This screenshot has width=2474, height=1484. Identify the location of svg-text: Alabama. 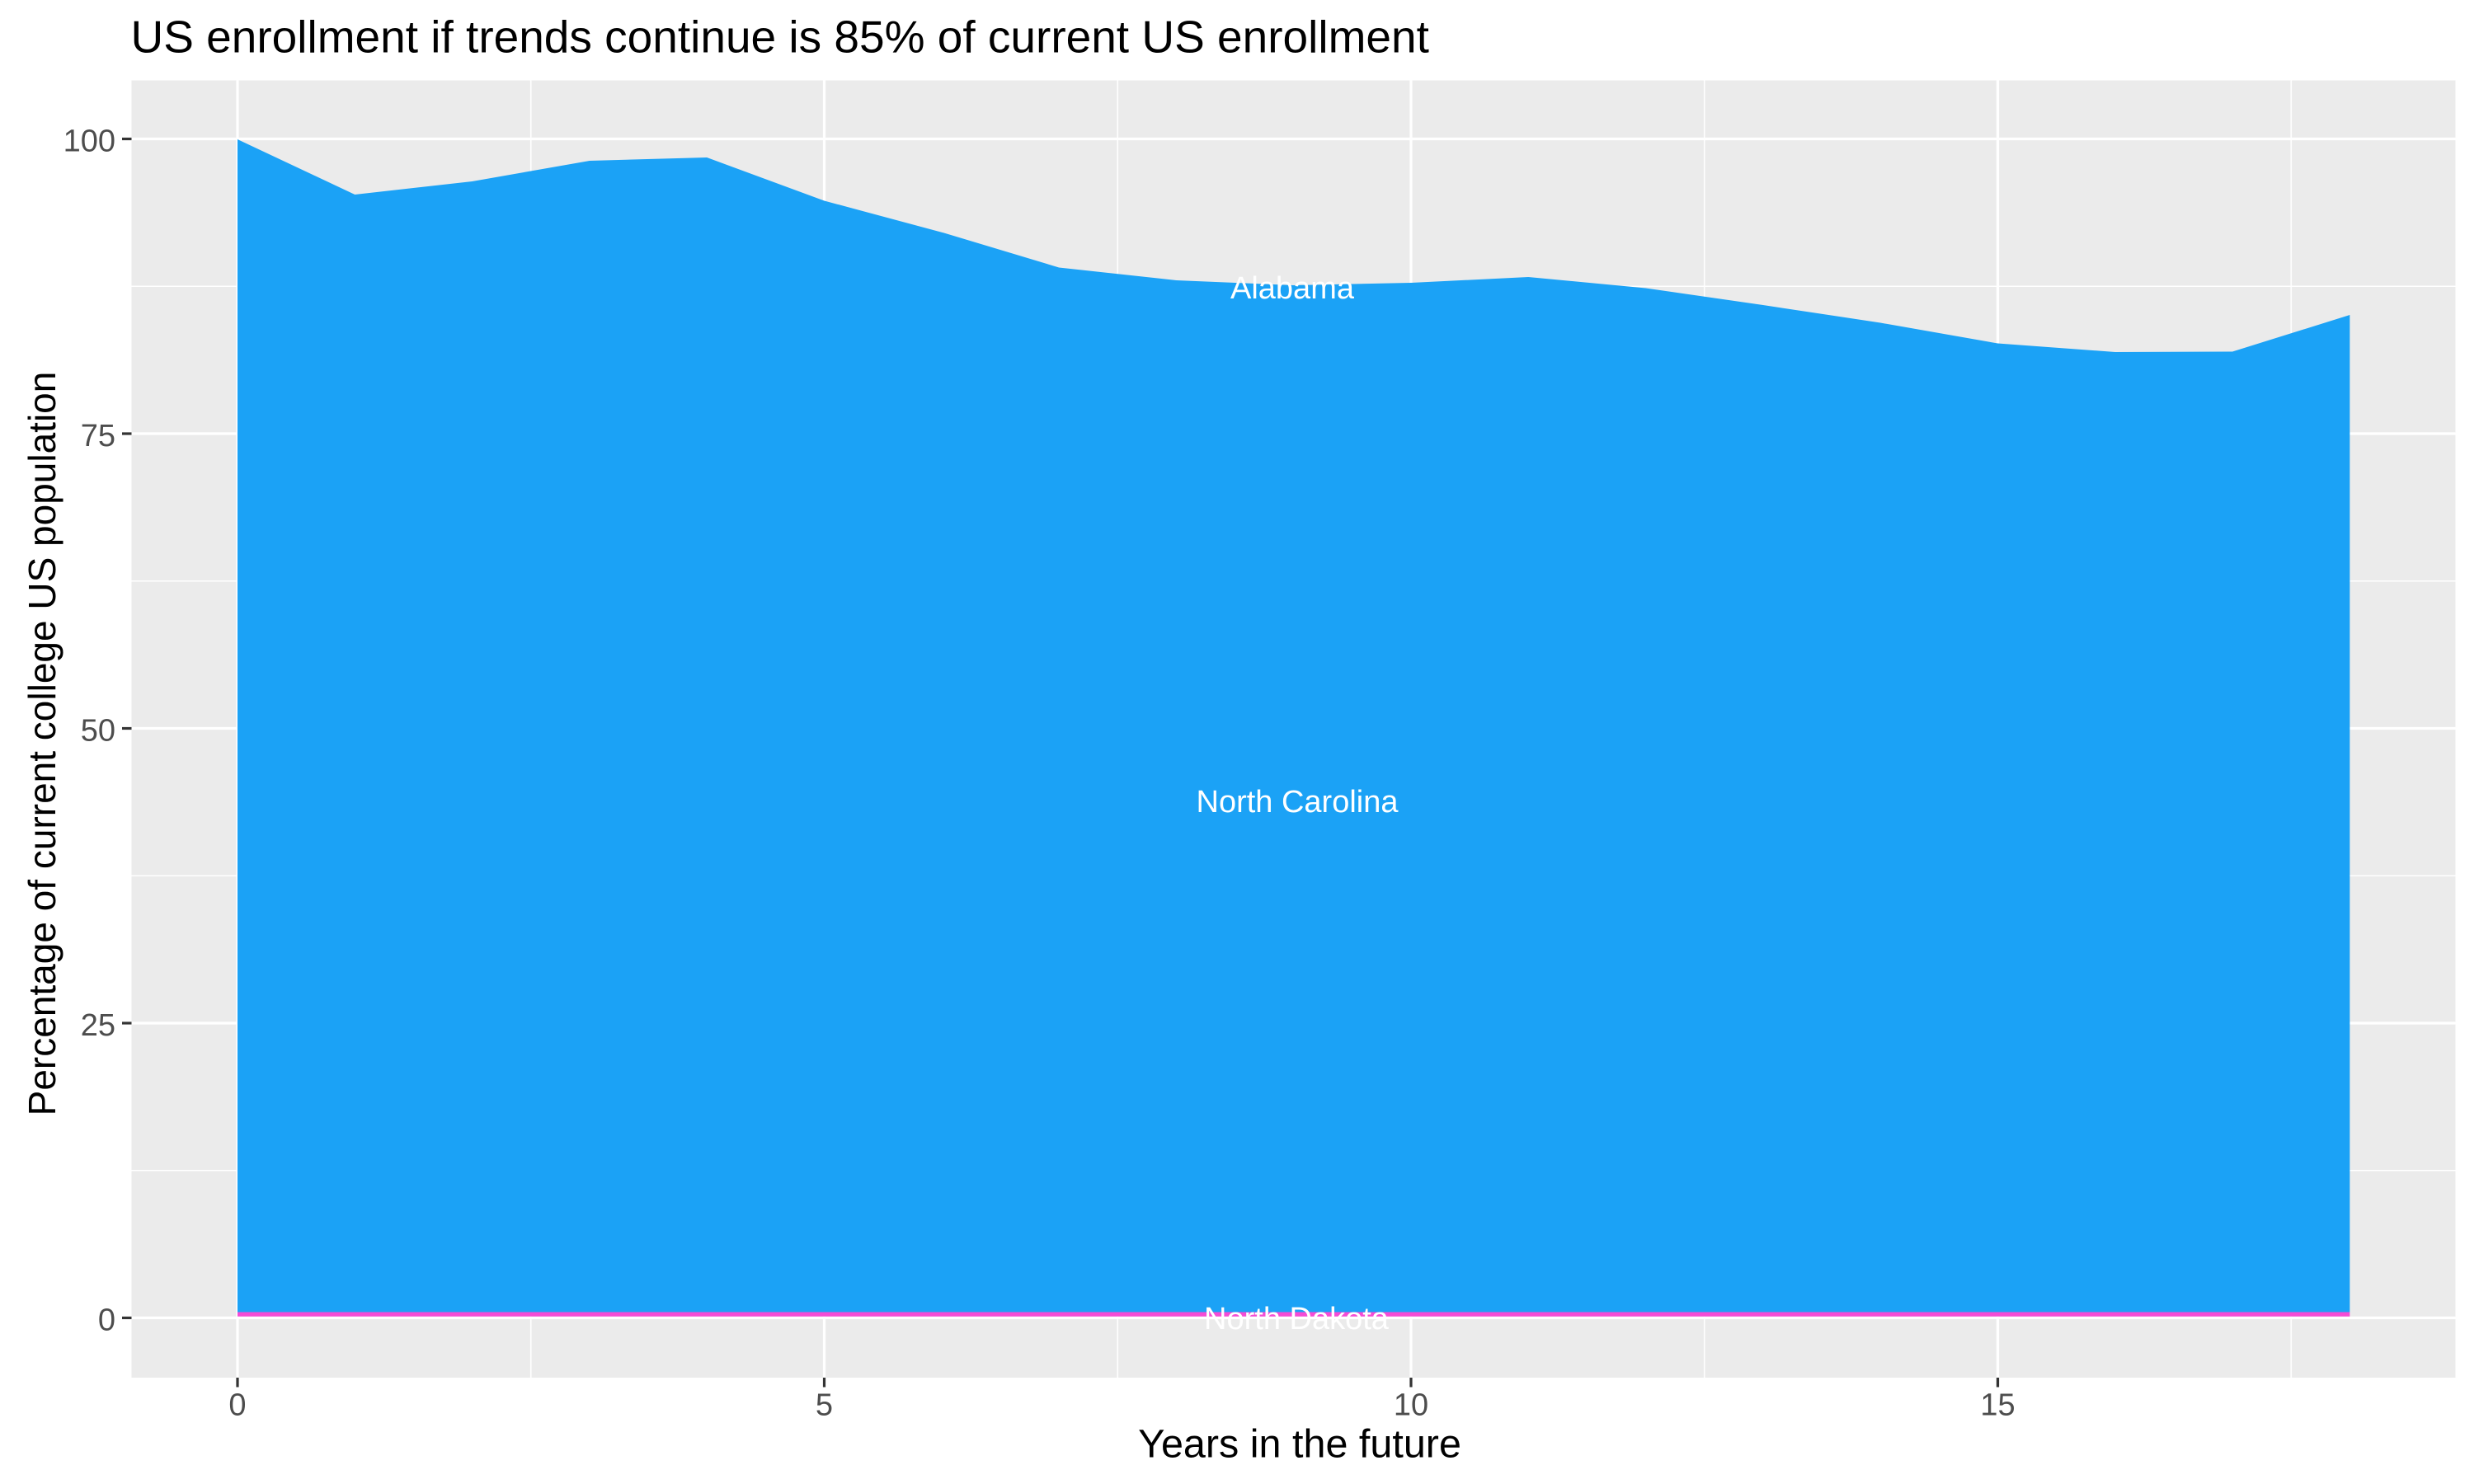
(1292, 288).